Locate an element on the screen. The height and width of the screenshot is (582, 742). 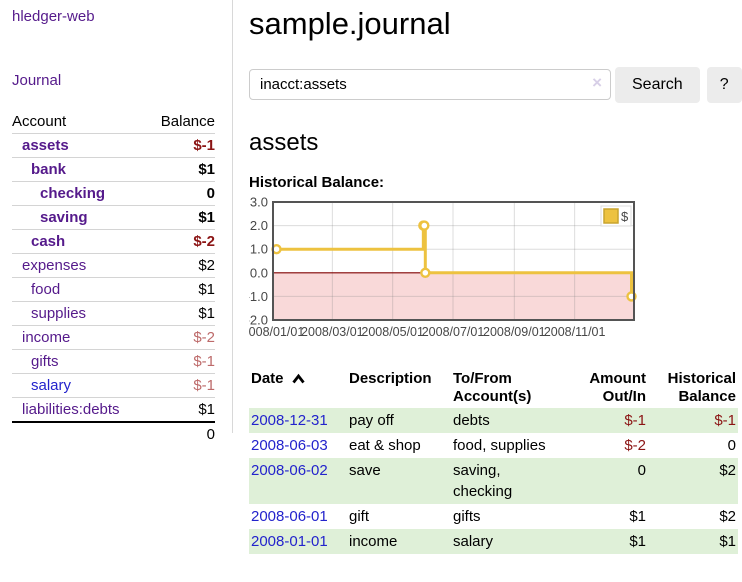
account-row: salary $-1 is located at coordinates (113, 385).